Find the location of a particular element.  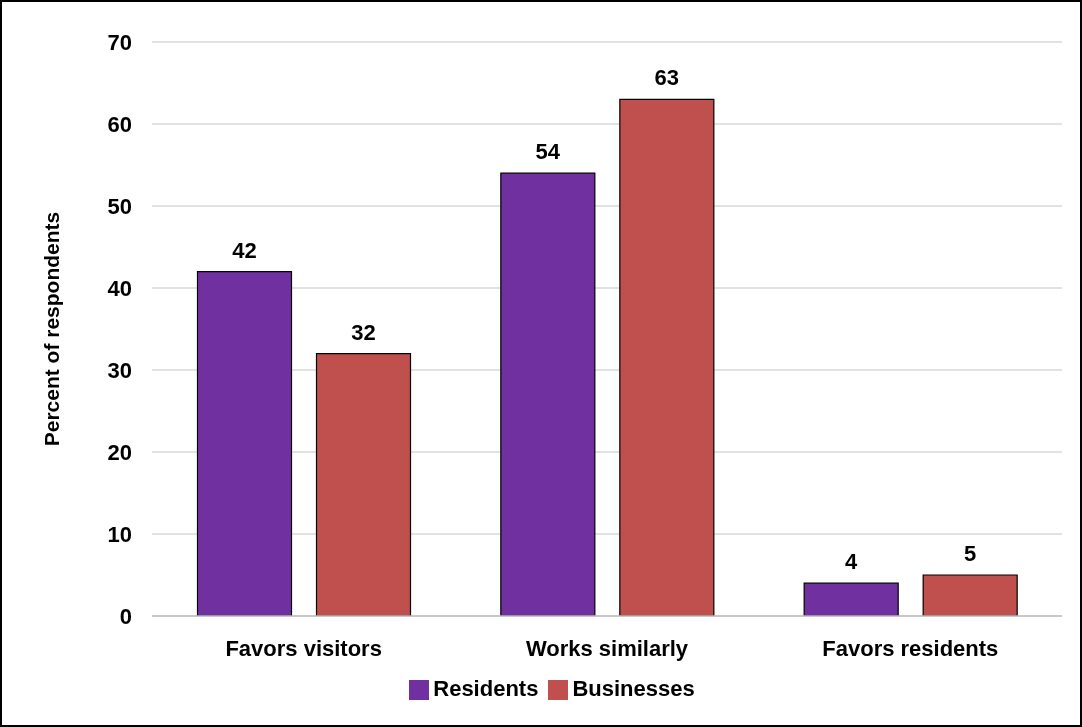

data-label: 42 is located at coordinates (244, 250).